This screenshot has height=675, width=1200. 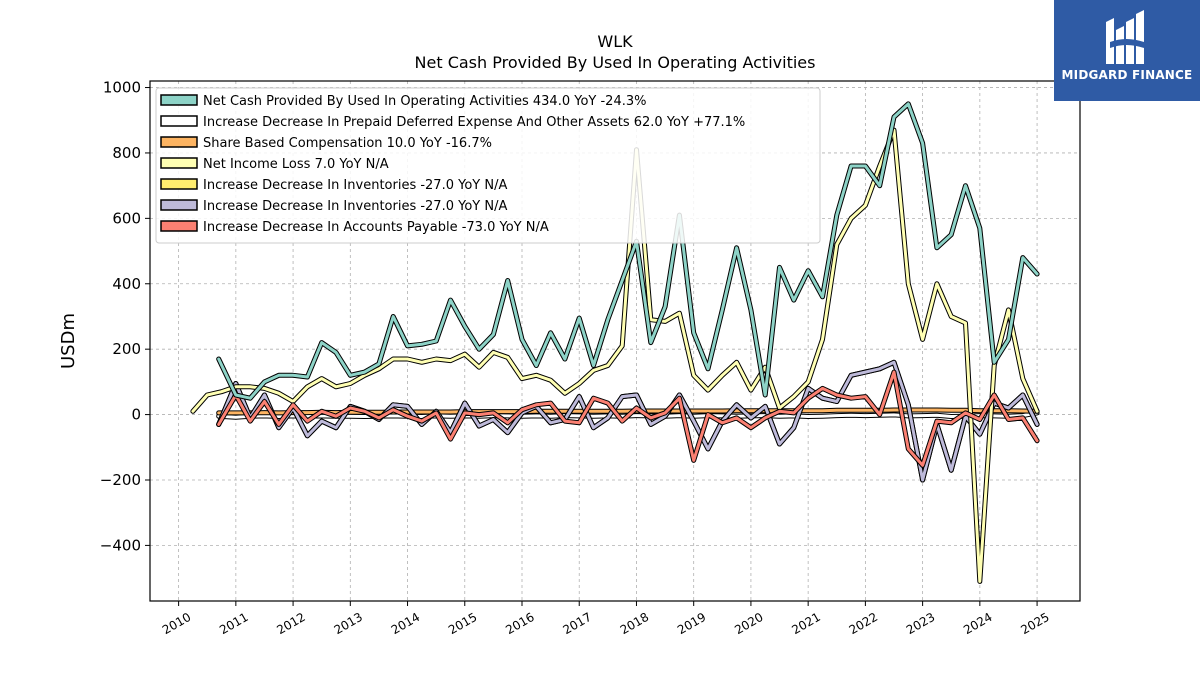 What do you see at coordinates (126, 284) in the screenshot?
I see `y-tick-label: 400` at bounding box center [126, 284].